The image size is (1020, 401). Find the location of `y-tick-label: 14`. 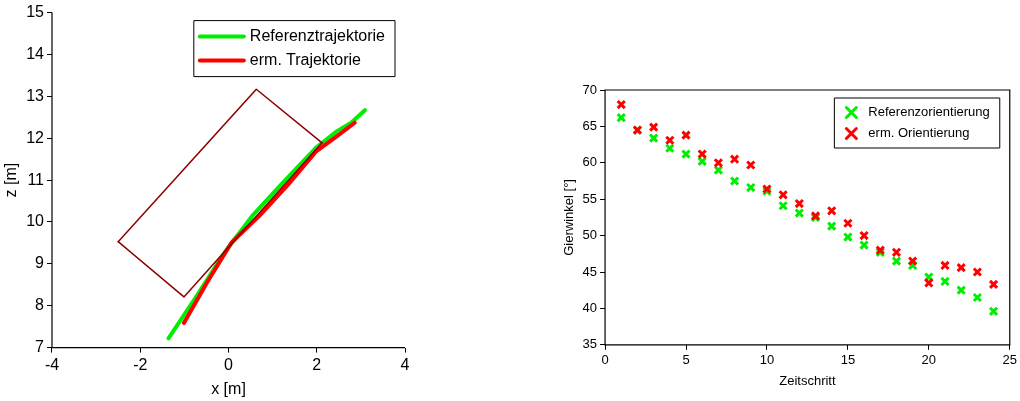

y-tick-label: 14 is located at coordinates (35, 53).